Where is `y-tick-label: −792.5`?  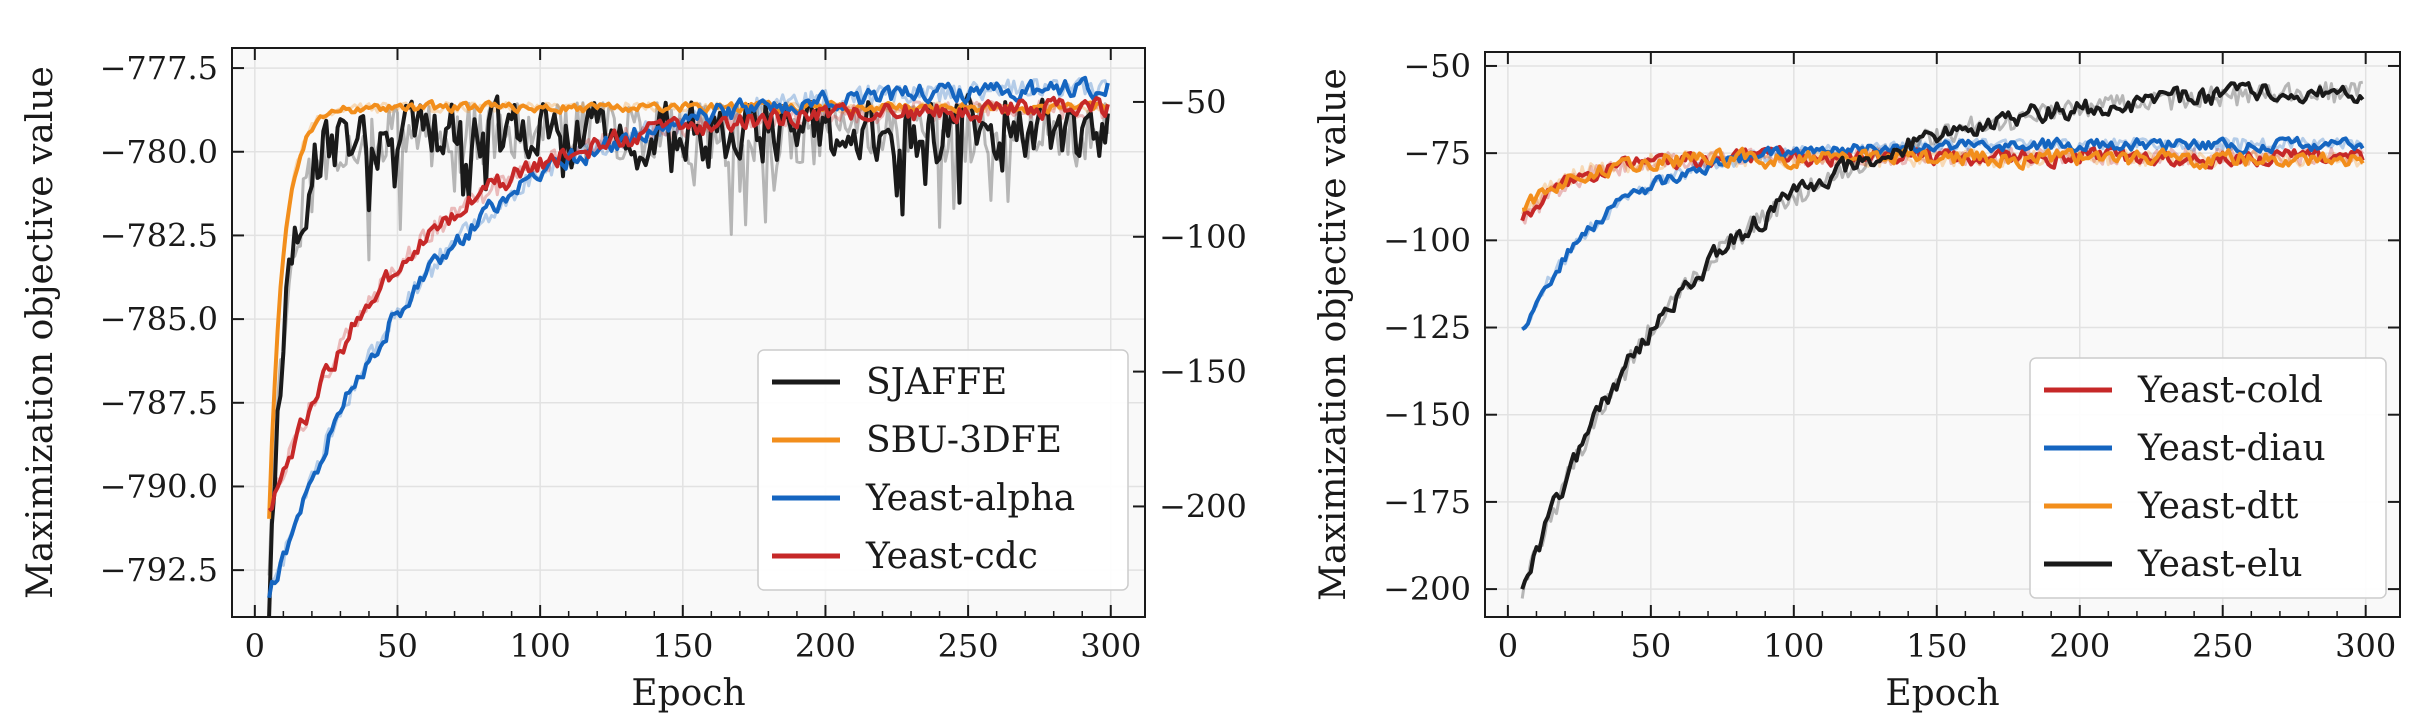
y-tick-label: −792.5 is located at coordinates (159, 570).